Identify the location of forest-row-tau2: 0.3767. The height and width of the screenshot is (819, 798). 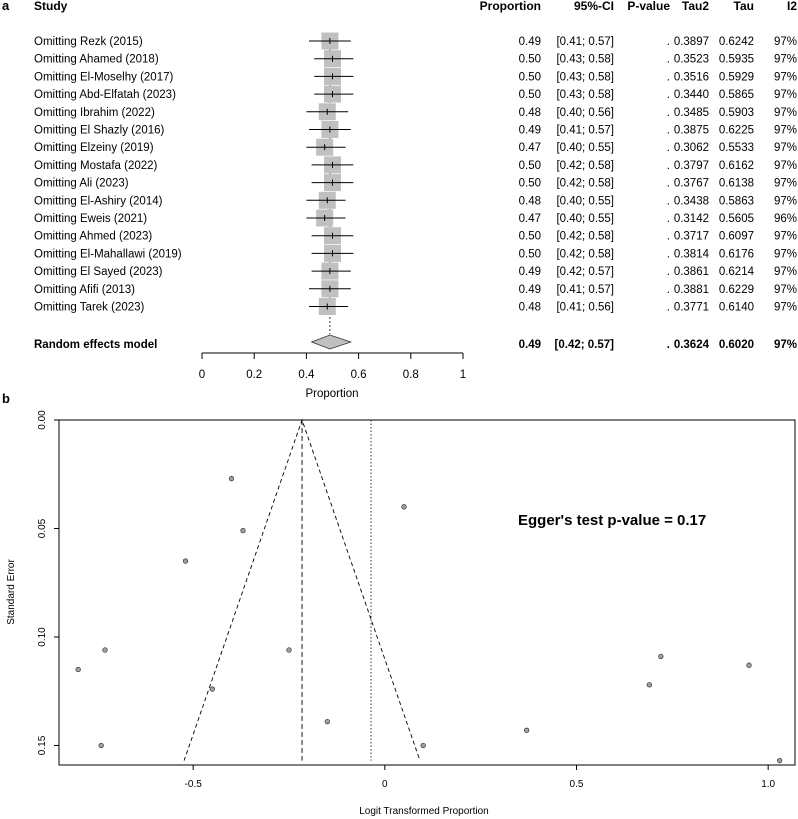
(691, 184).